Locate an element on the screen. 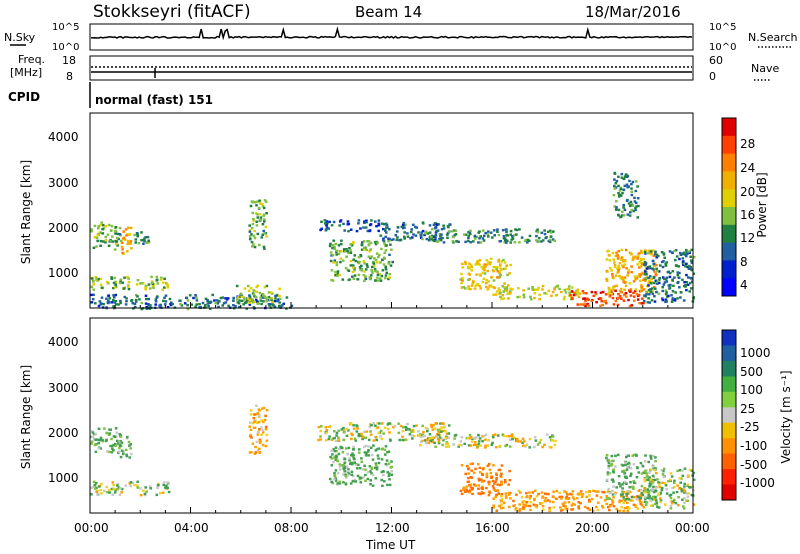 This screenshot has width=800, height=554. freq-panel is located at coordinates (391, 68).